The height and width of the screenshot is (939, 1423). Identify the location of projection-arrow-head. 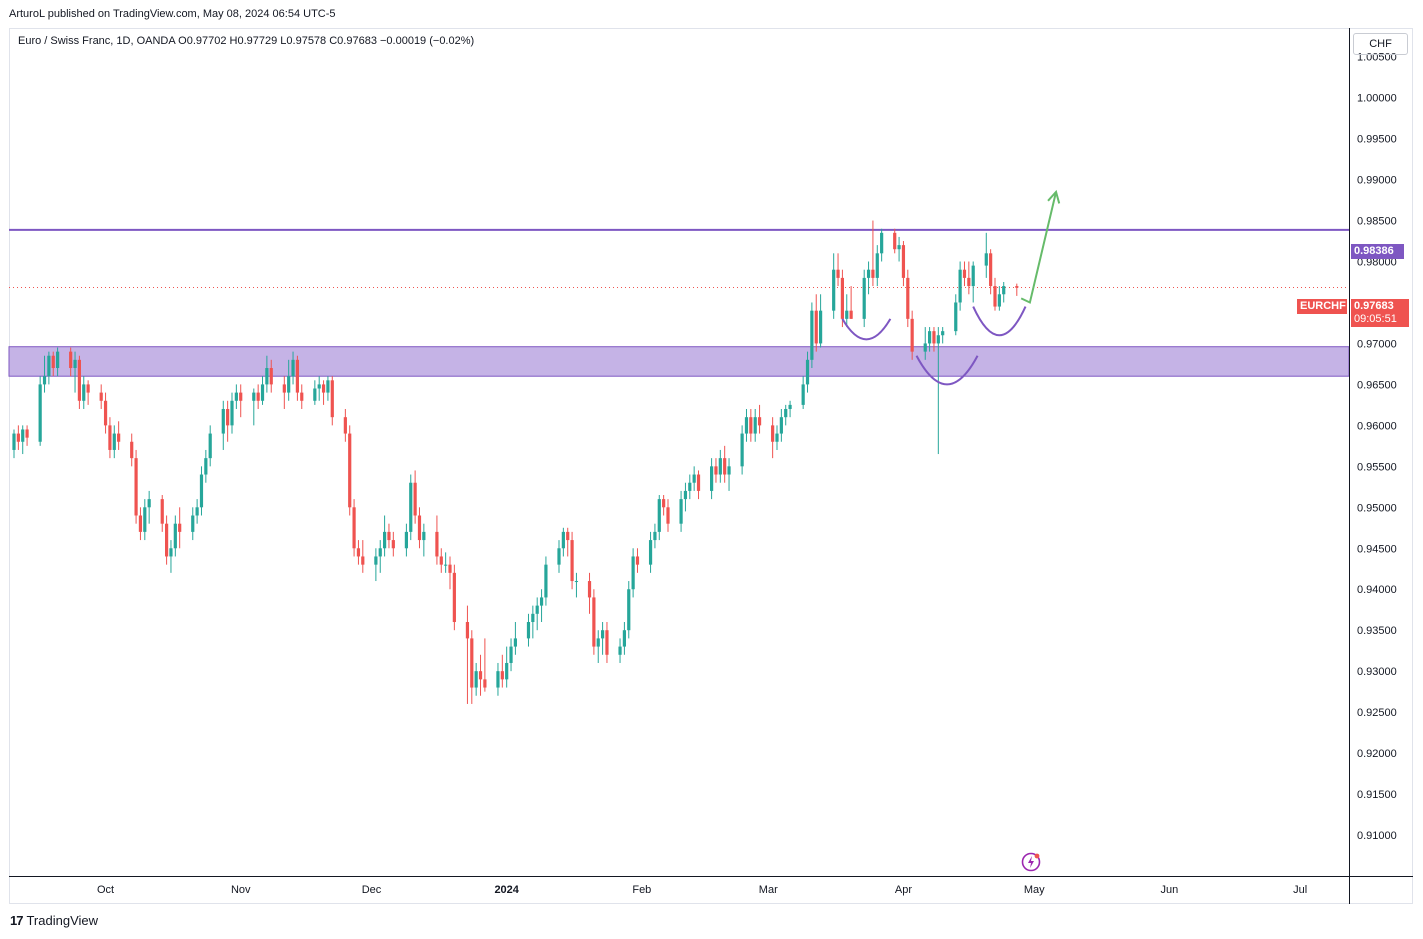
(1054, 196).